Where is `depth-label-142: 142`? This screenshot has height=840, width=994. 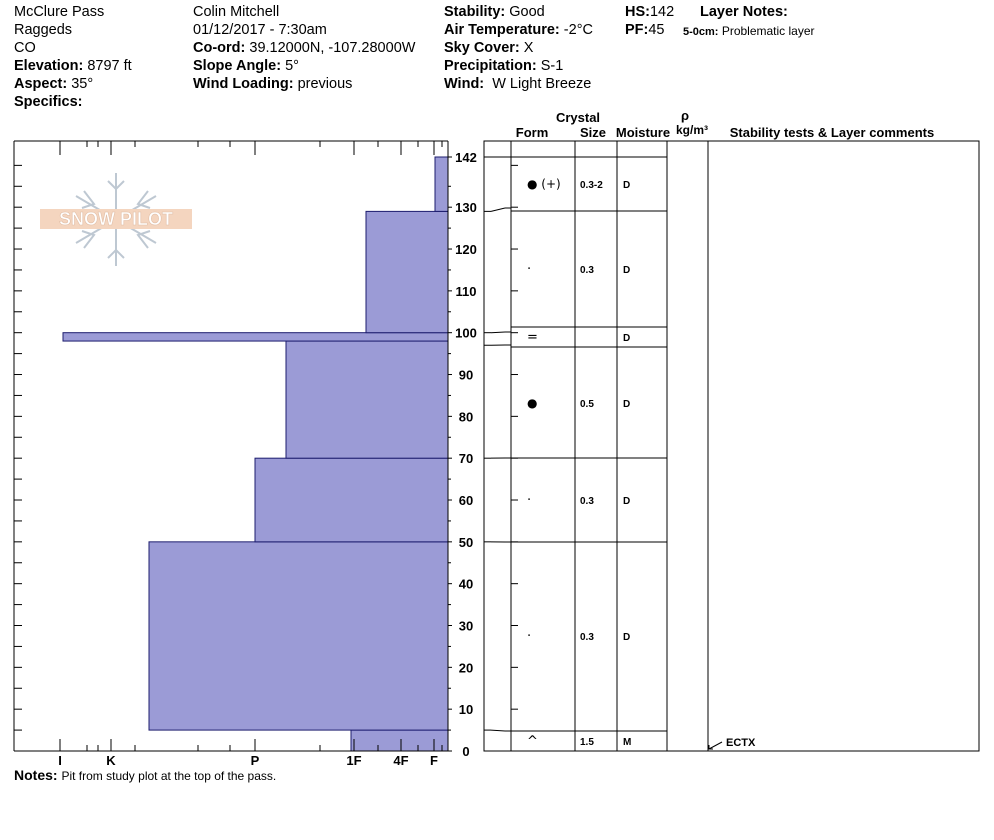
depth-label-142: 142 is located at coordinates (466, 157).